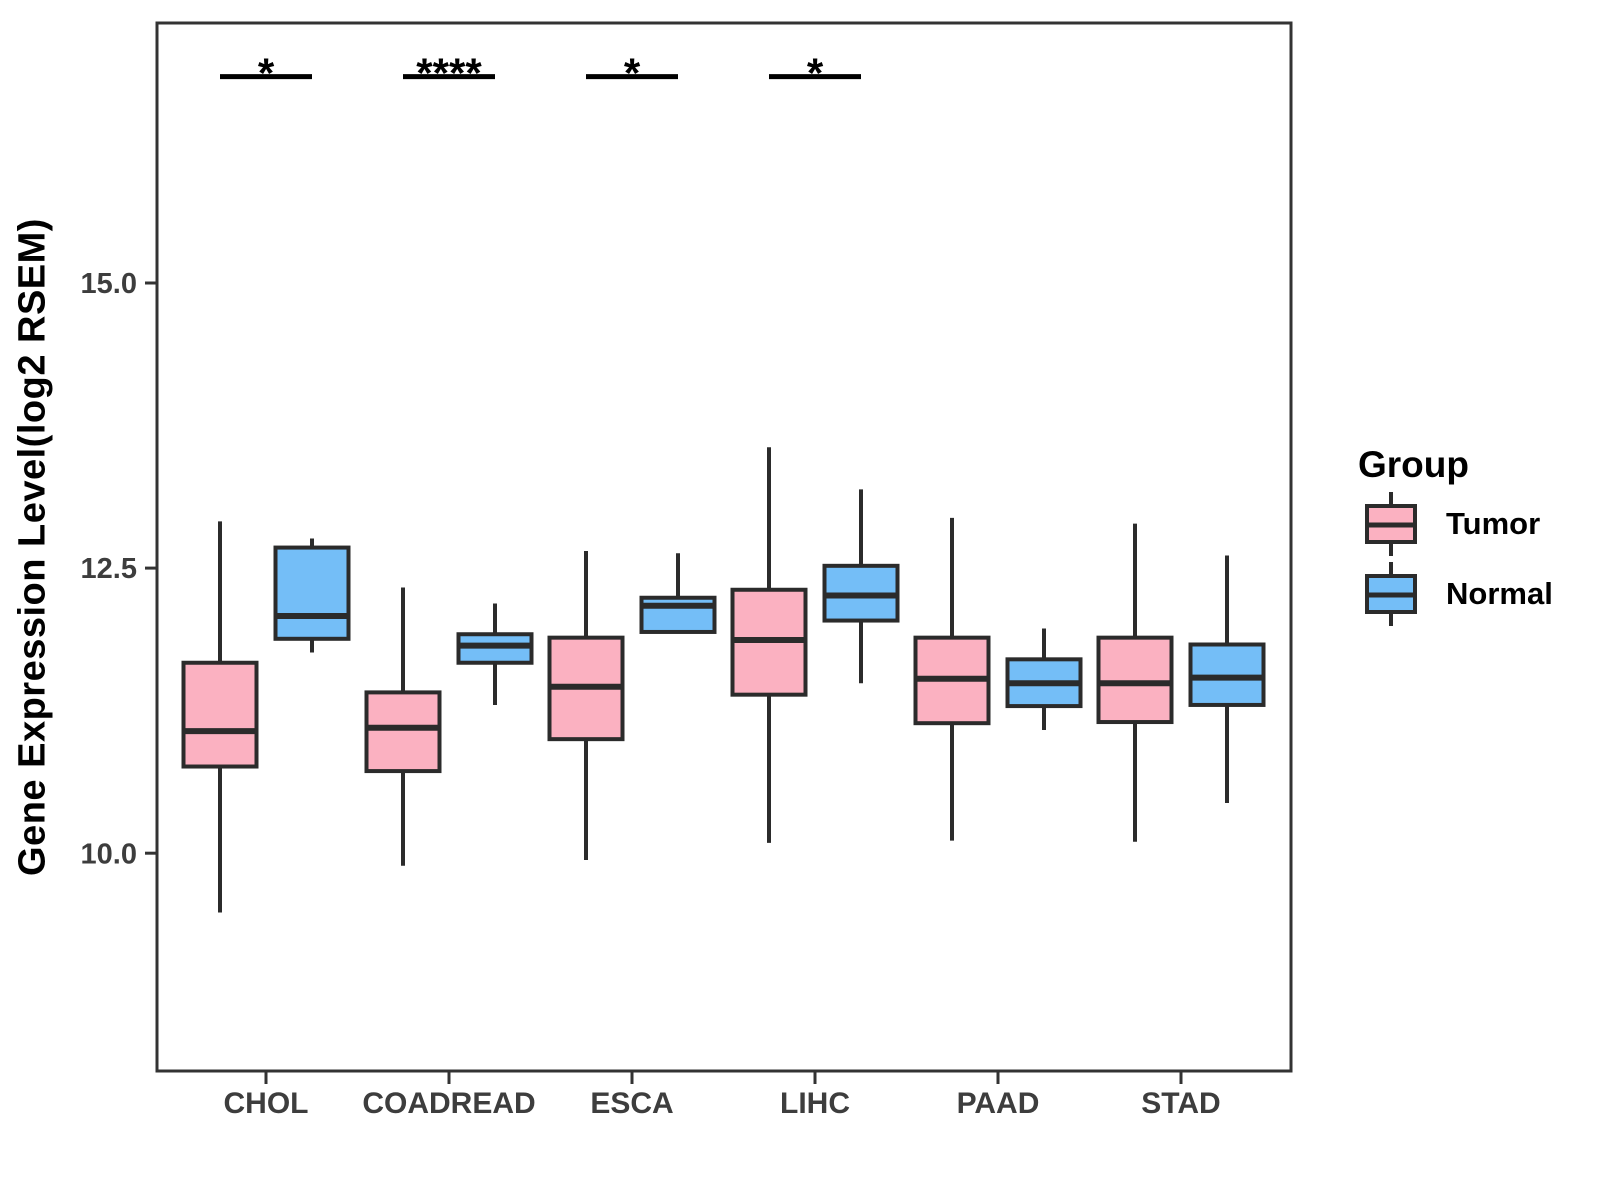 The image size is (1600, 1200). I want to click on legend-item-tumor: Tumor, so click(1481, 524).